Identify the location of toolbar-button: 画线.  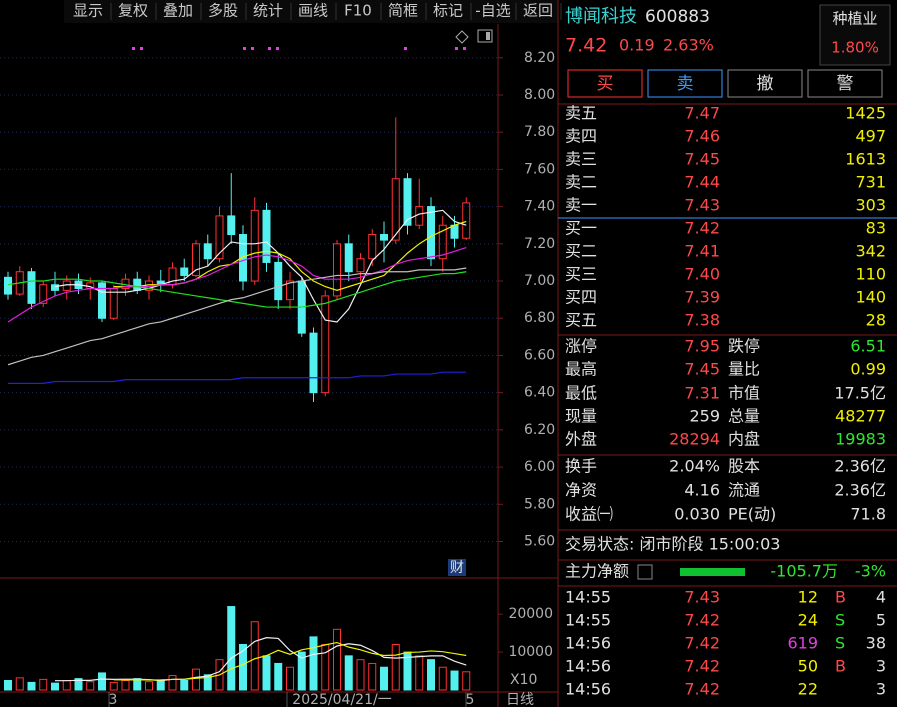
(313, 11).